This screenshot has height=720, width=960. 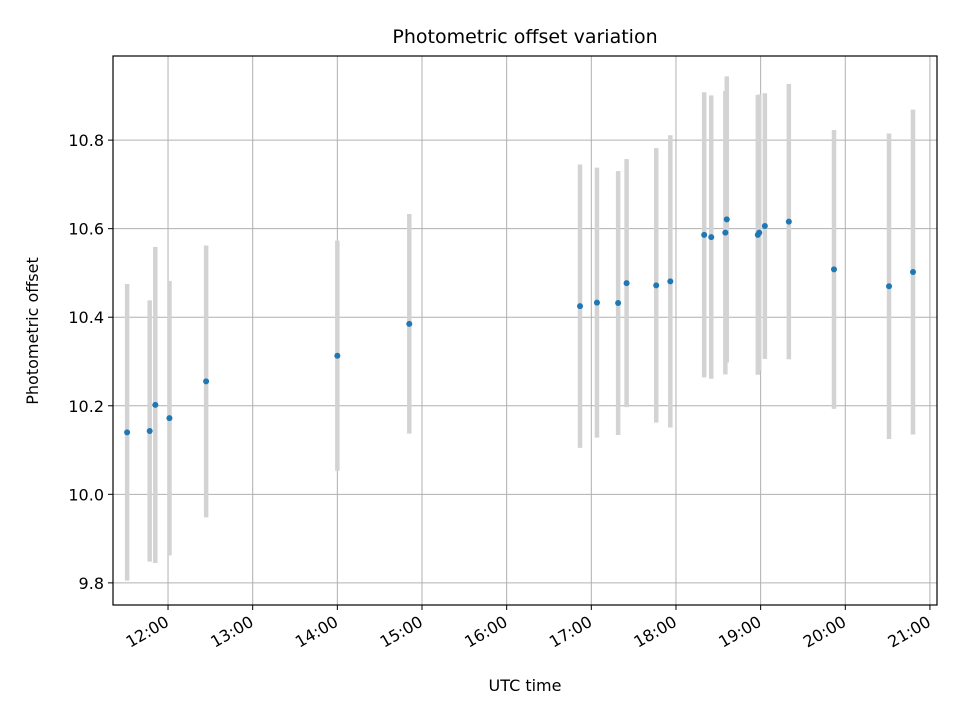 What do you see at coordinates (86, 229) in the screenshot?
I see `y-tick-label: 10.6` at bounding box center [86, 229].